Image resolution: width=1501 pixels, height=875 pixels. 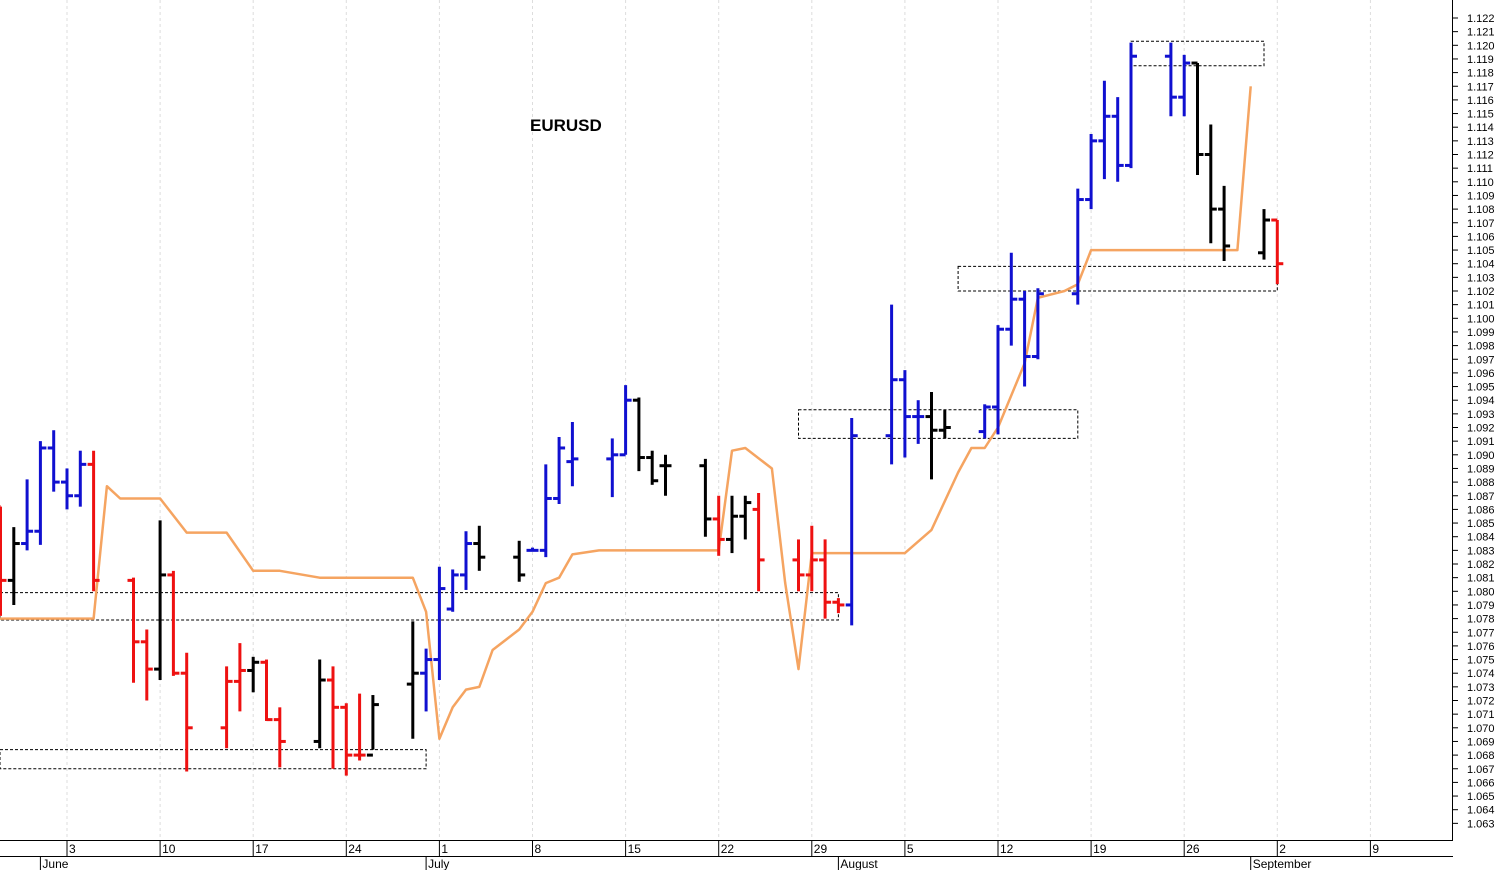 What do you see at coordinates (1481, 265) in the screenshot?
I see `y-tick-label: 1.104` at bounding box center [1481, 265].